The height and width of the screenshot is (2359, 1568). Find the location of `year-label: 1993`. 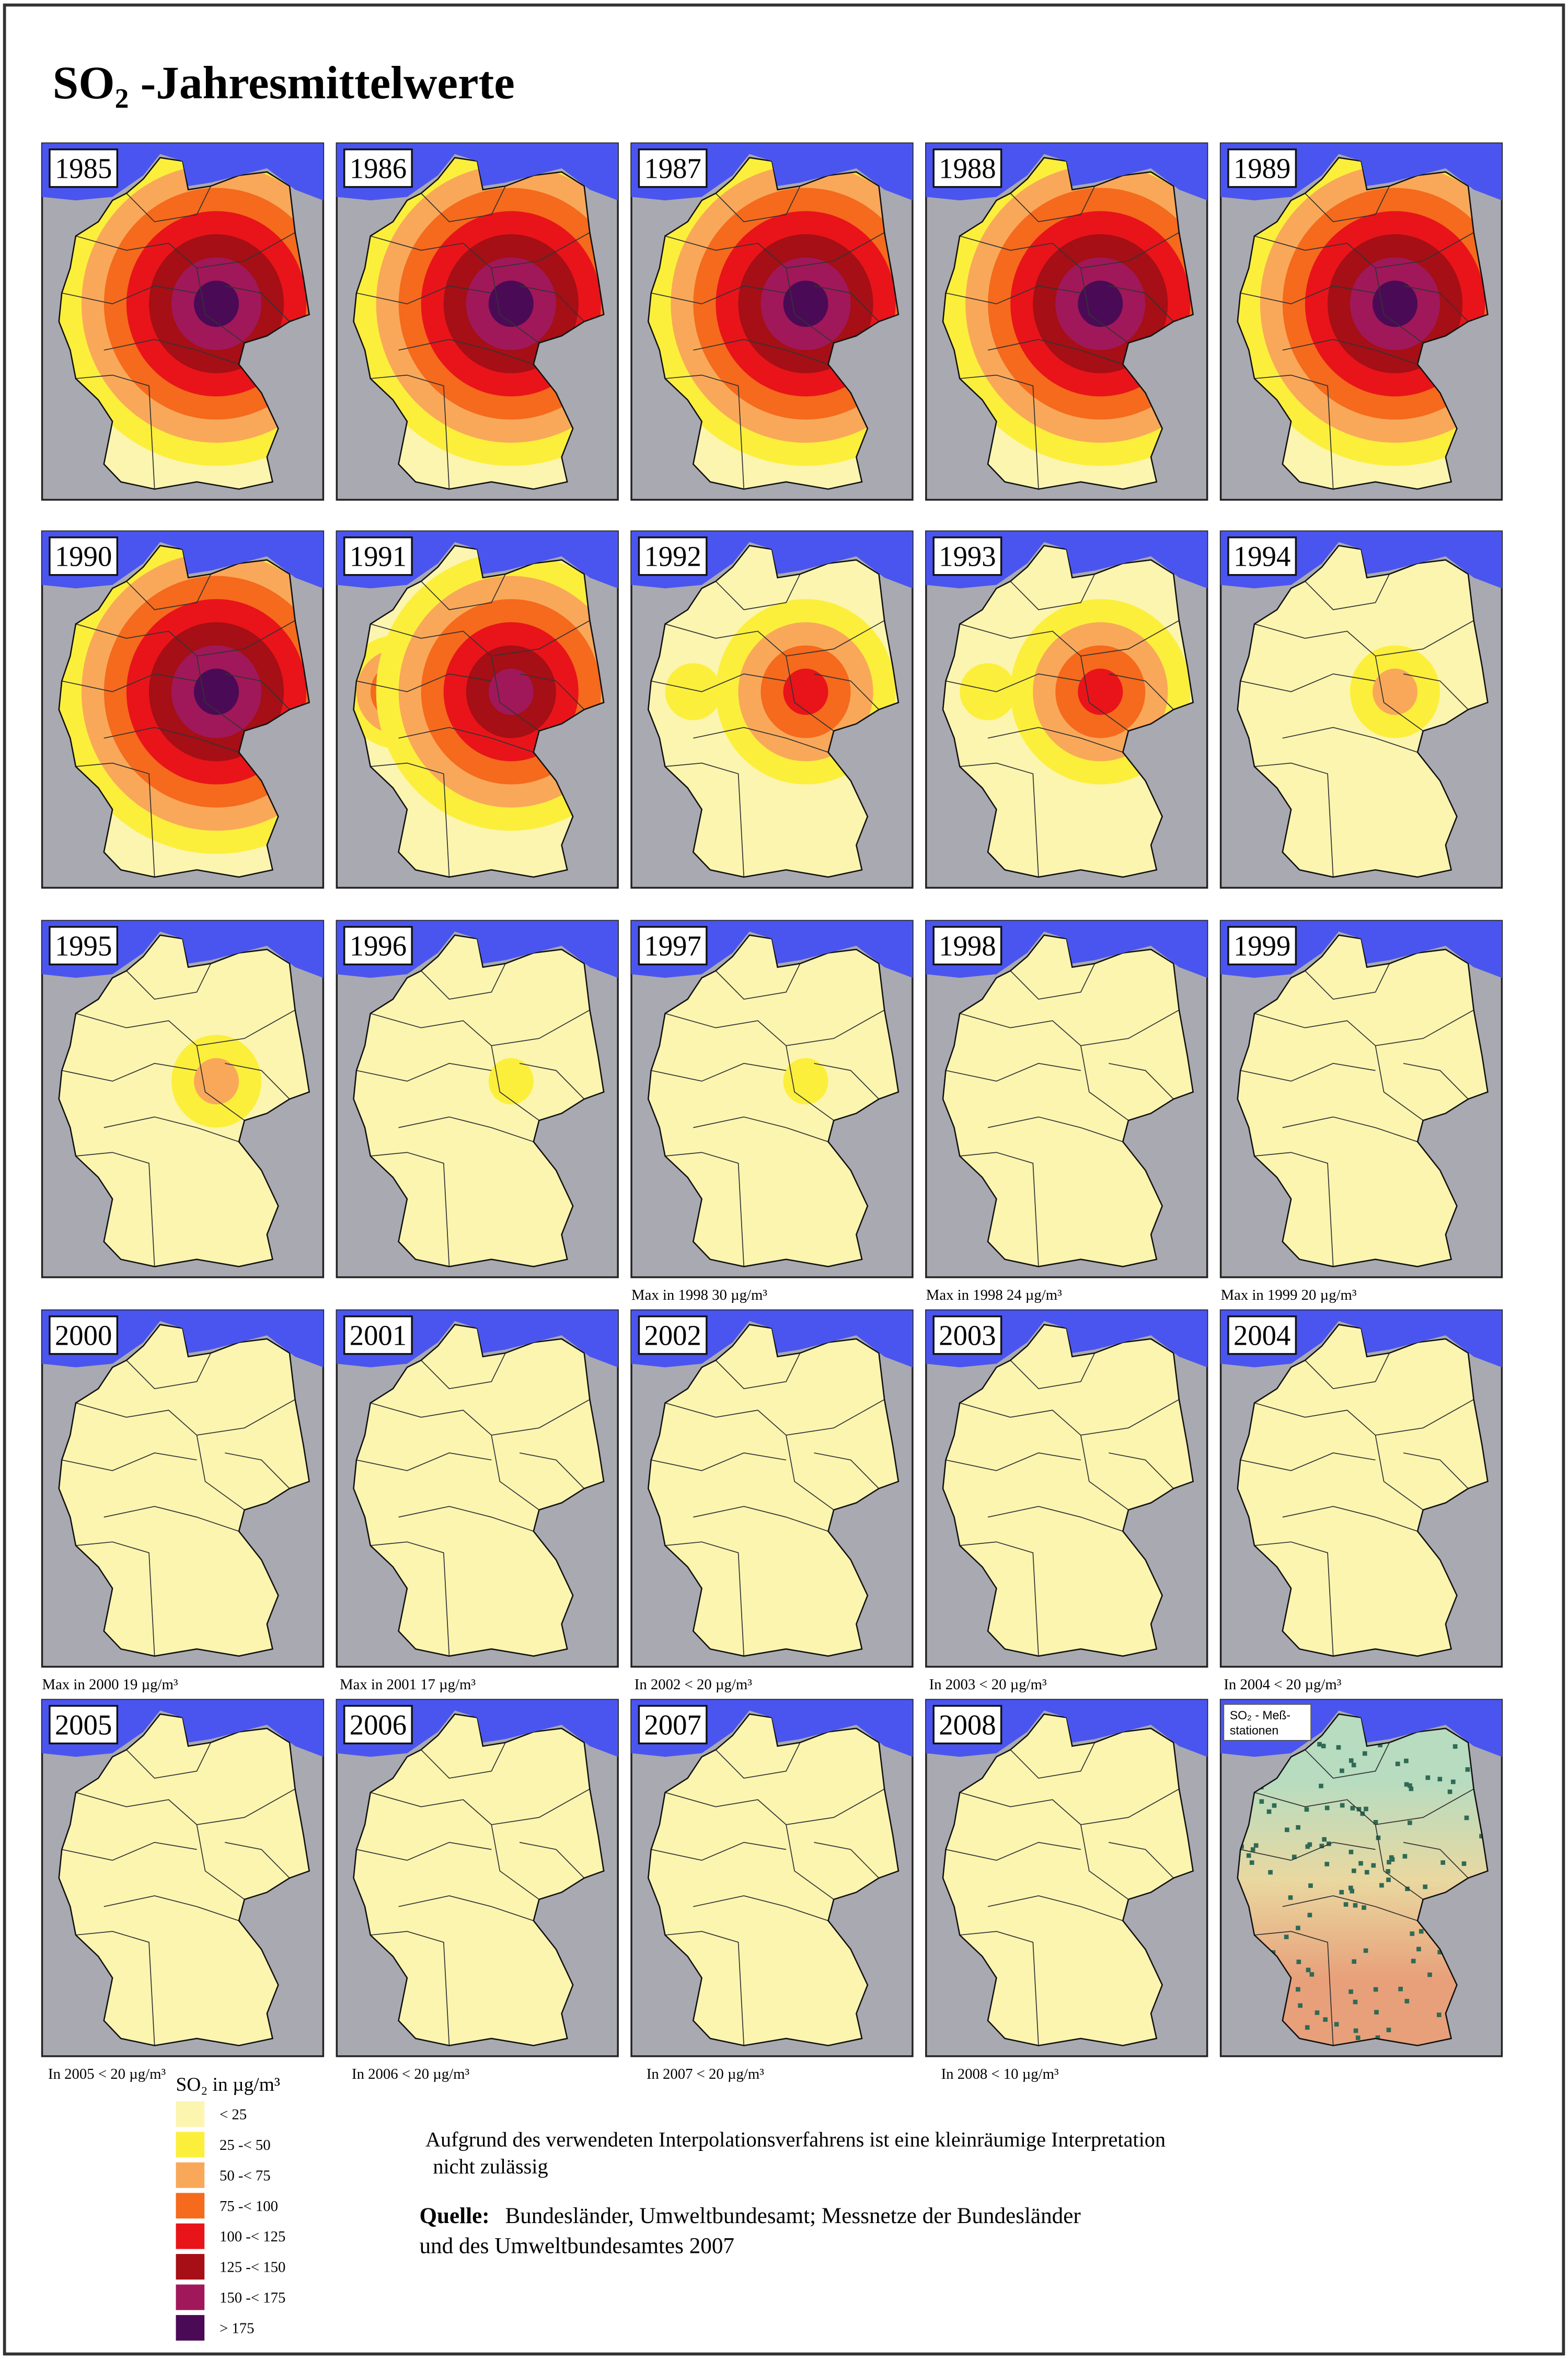

year-label: 1993 is located at coordinates (967, 556).